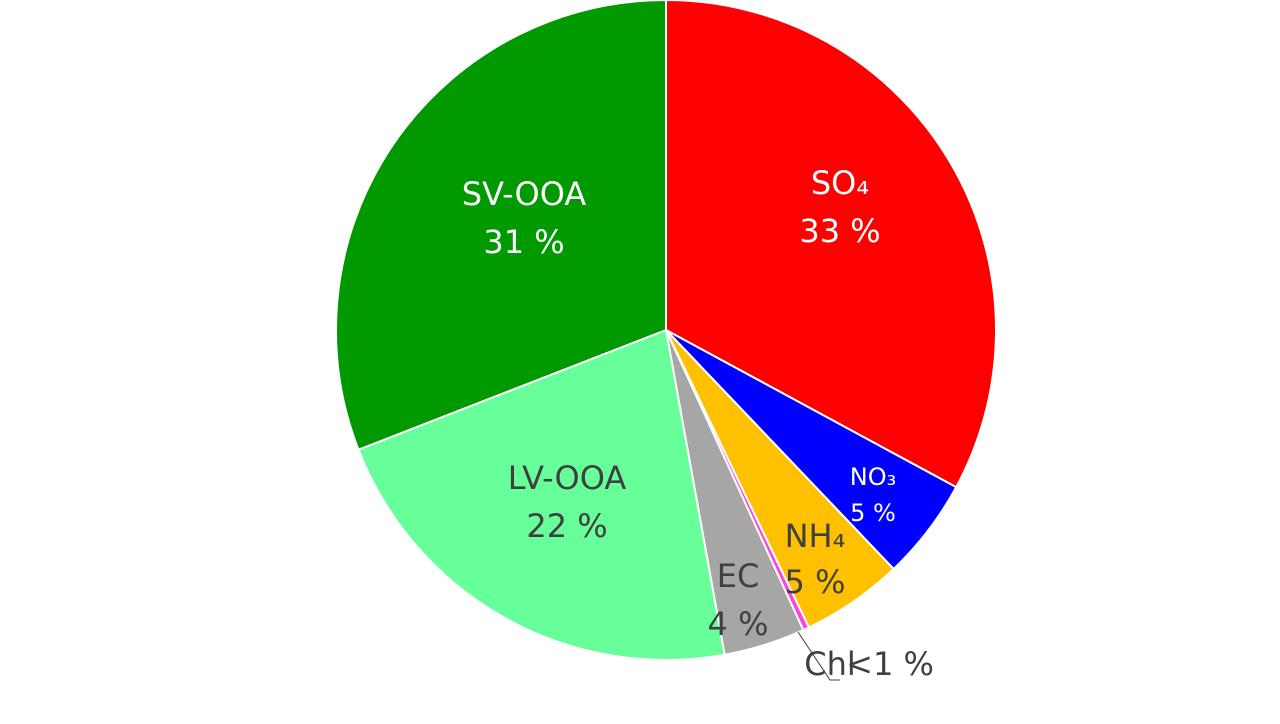 This screenshot has height=724, width=1280. I want to click on slice-value-label: 33 %, so click(839, 231).